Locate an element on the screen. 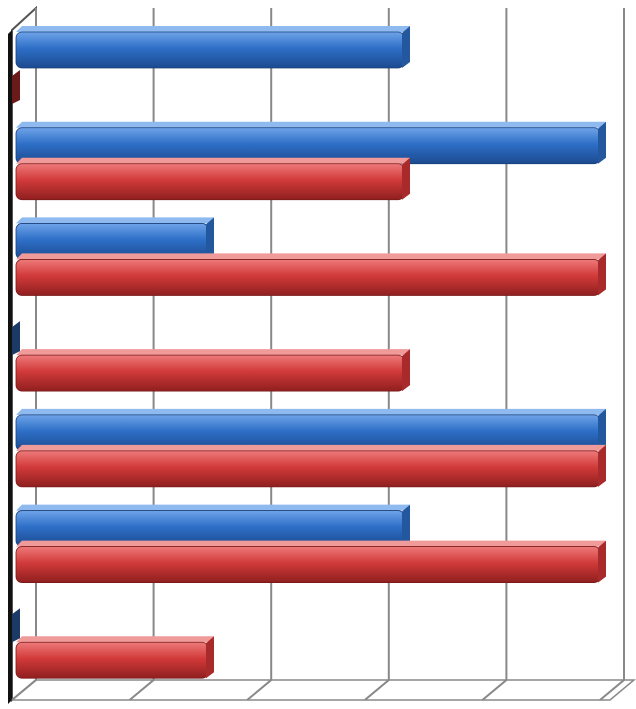 Image resolution: width=636 pixels, height=709 pixels. side-wall is located at coordinates (10, 367).